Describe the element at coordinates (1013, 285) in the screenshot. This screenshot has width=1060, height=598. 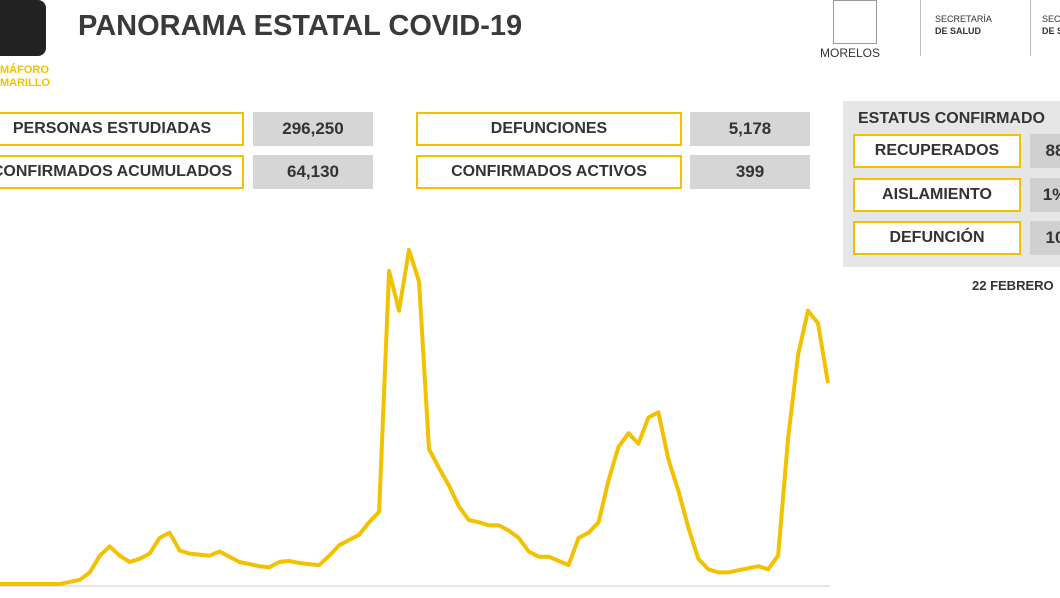
I see `date: 22 FEBRERO` at that location.